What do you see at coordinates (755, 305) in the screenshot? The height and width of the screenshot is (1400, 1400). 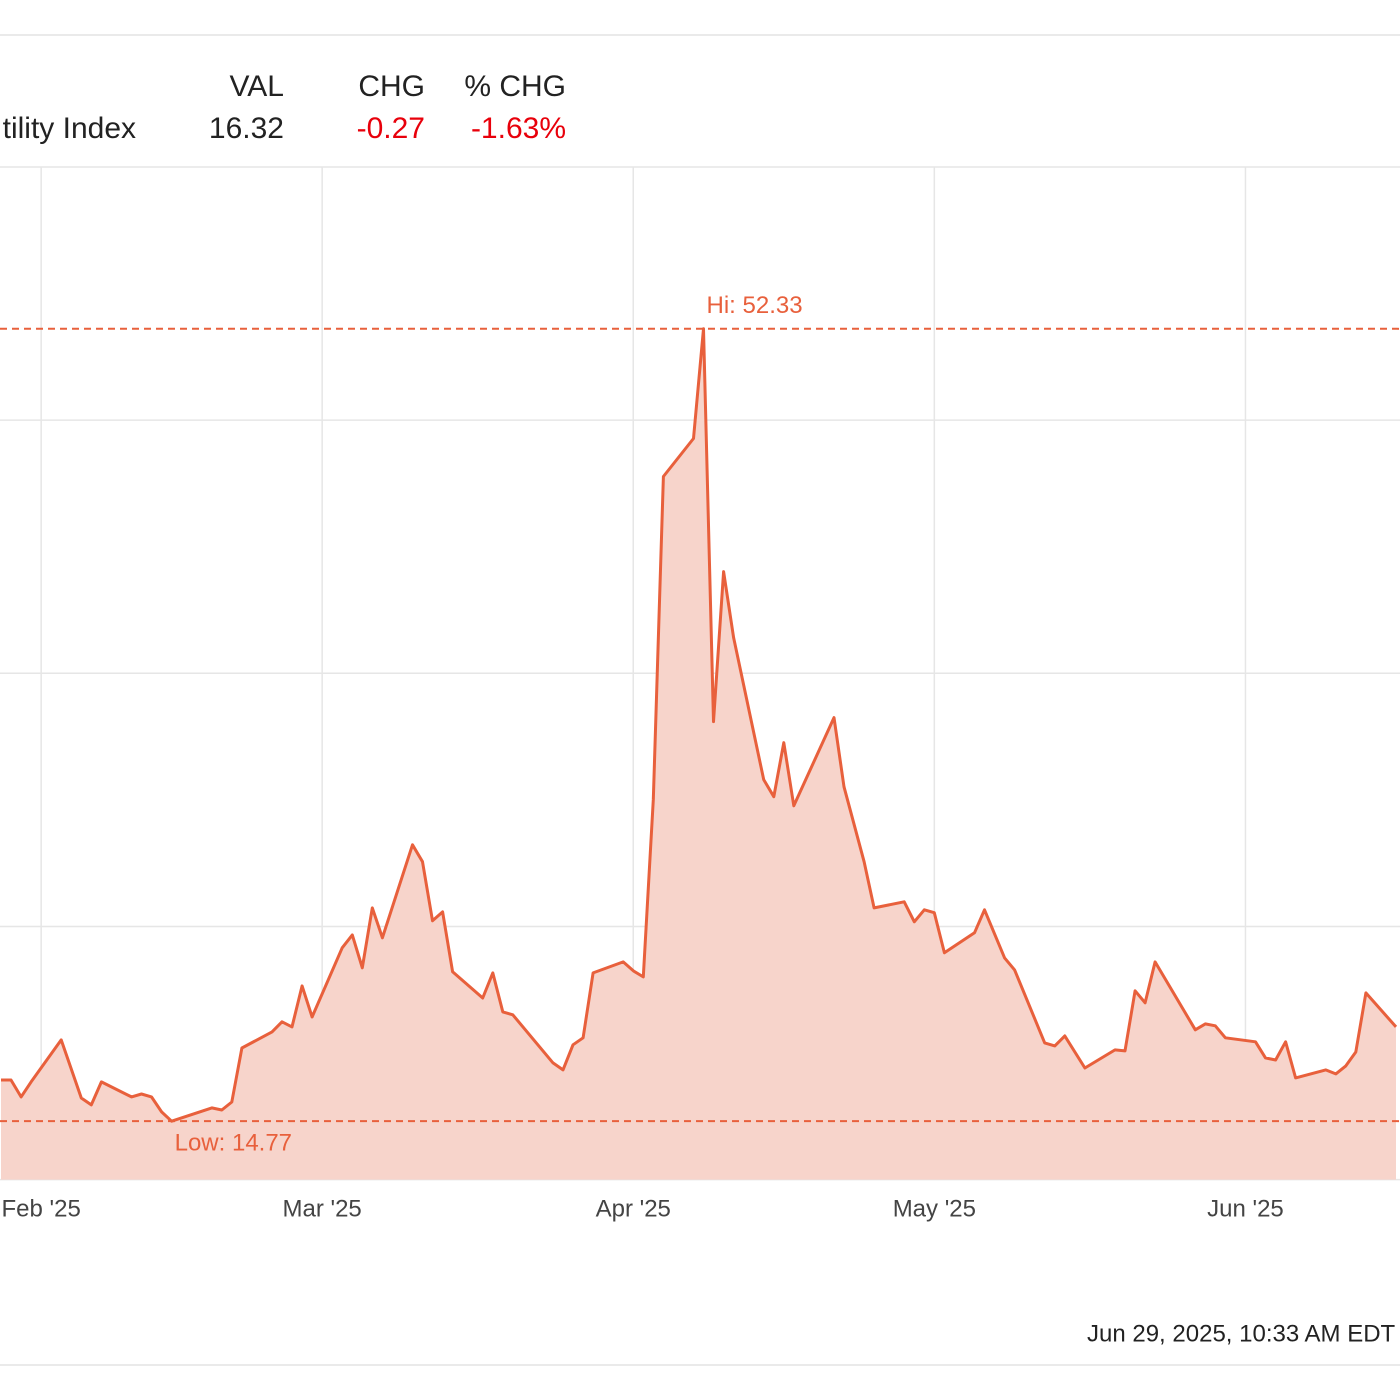 I see `hi-label: Hi: 52.33` at bounding box center [755, 305].